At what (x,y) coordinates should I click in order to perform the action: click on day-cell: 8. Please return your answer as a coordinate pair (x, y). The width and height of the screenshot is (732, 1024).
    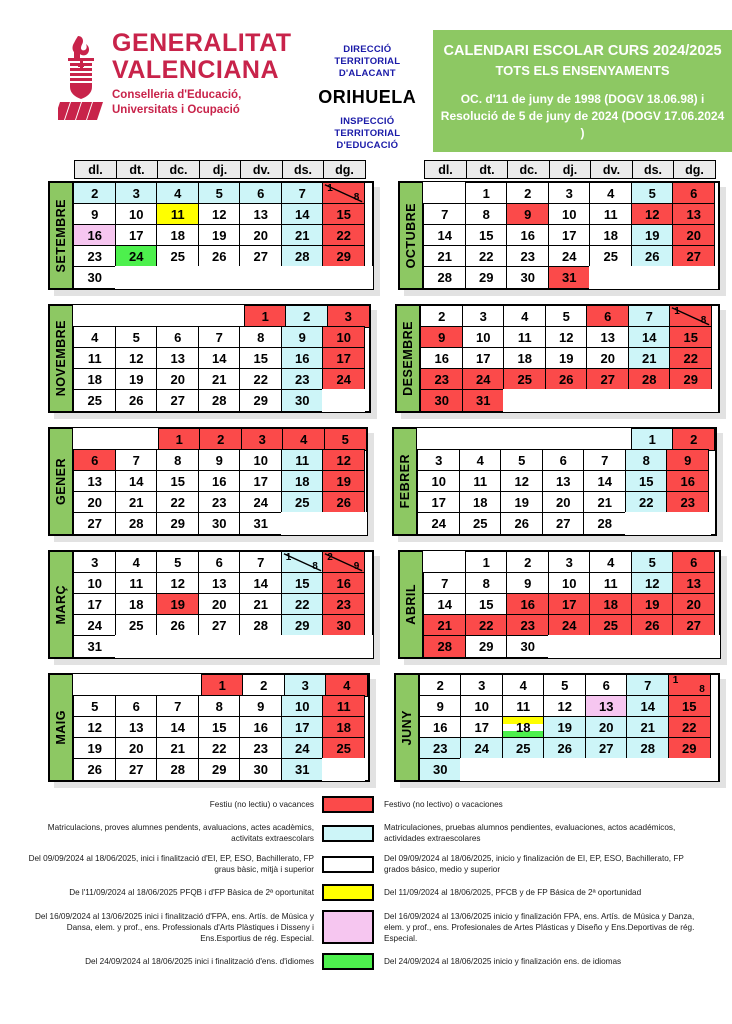
    Looking at the image, I should click on (178, 460).